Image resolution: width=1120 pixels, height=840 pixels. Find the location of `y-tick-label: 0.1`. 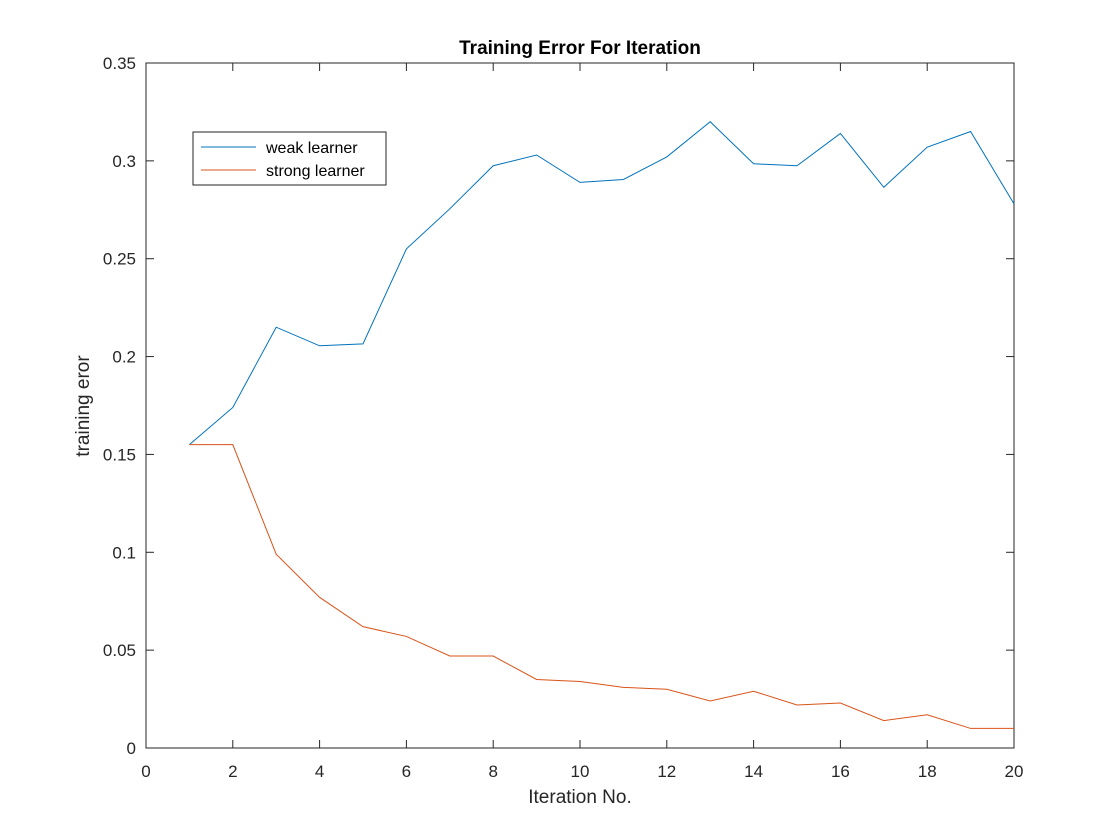

y-tick-label: 0.1 is located at coordinates (124, 552).